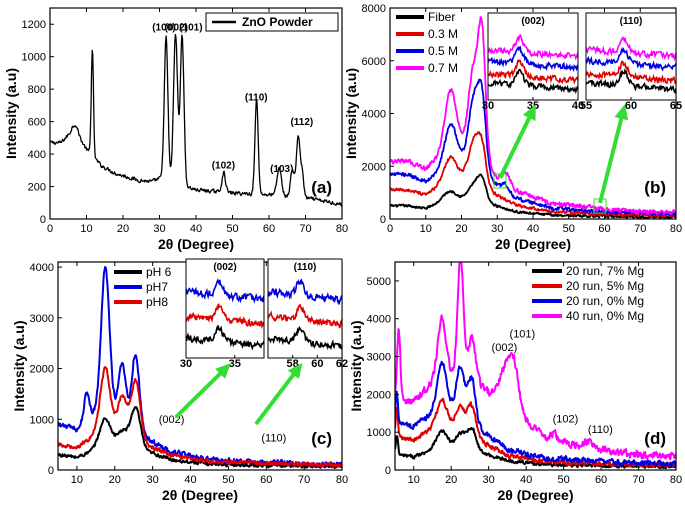 The width and height of the screenshot is (685, 514). I want to click on inset-x-tick-label: 62, so click(342, 364).